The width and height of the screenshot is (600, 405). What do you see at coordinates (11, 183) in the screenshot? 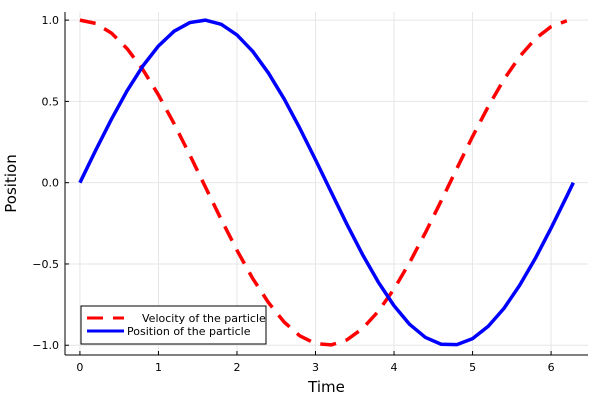
I see `y-axis-title: Position` at bounding box center [11, 183].